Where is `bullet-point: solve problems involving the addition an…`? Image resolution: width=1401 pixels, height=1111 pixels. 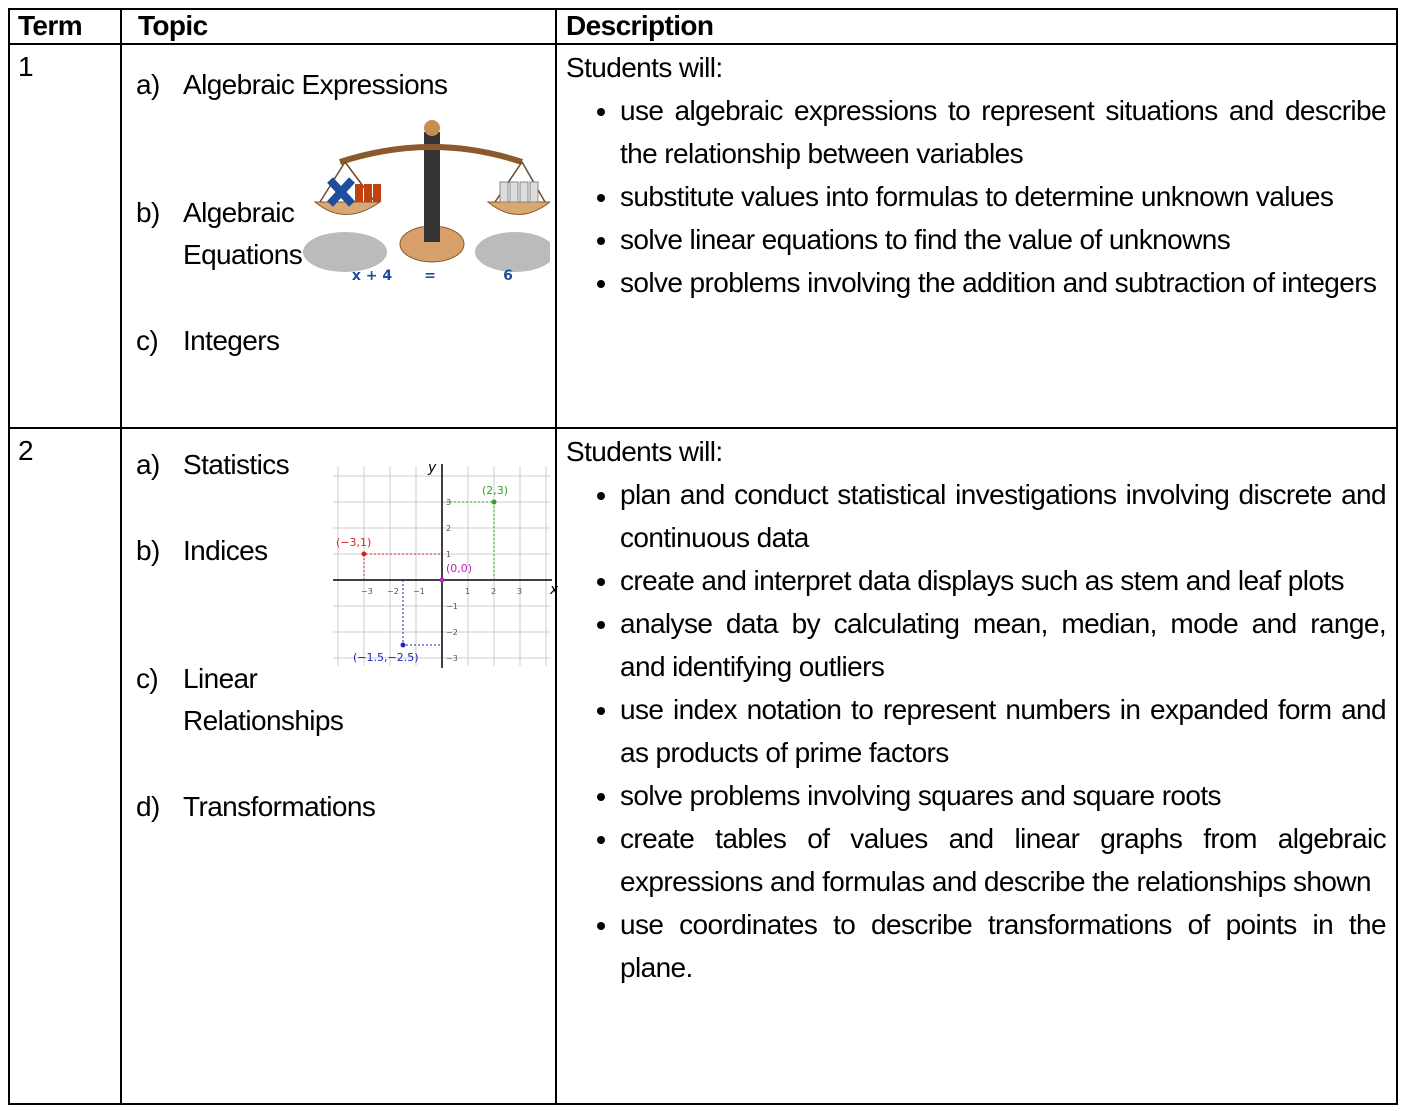
bullet-point: solve problems involving the addition an… is located at coordinates (1003, 282).